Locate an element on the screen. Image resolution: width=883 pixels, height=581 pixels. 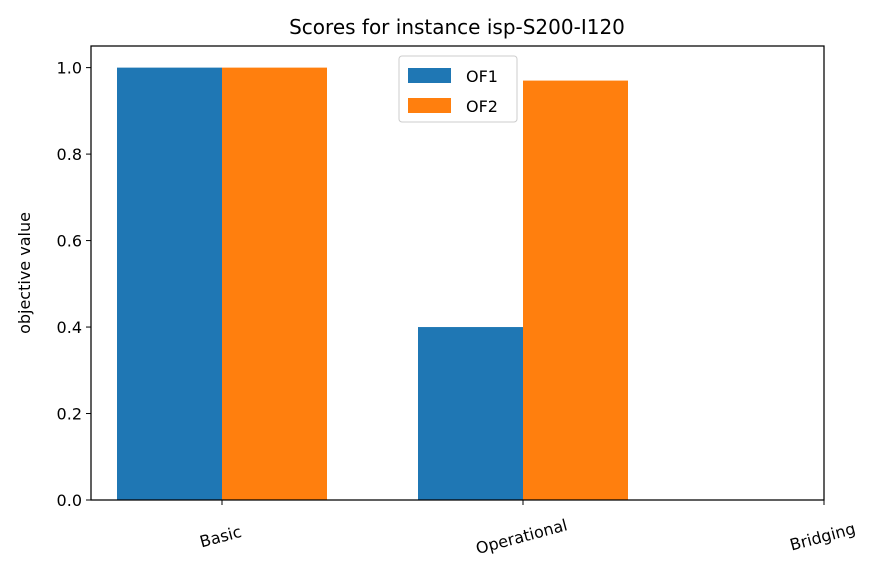
y-tick-label: 0.6 is located at coordinates (69, 241).